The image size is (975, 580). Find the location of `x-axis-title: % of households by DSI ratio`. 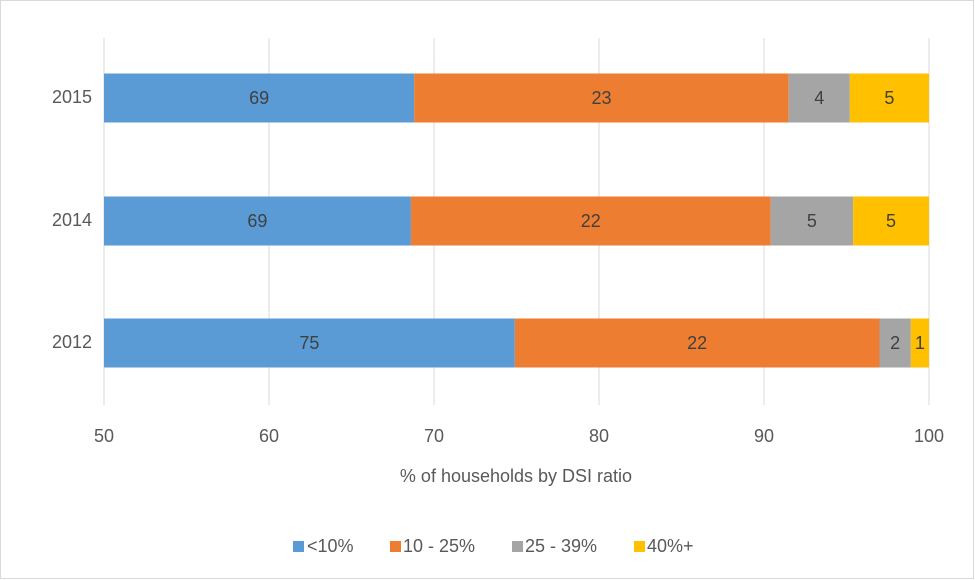

x-axis-title: % of households by DSI ratio is located at coordinates (516, 476).